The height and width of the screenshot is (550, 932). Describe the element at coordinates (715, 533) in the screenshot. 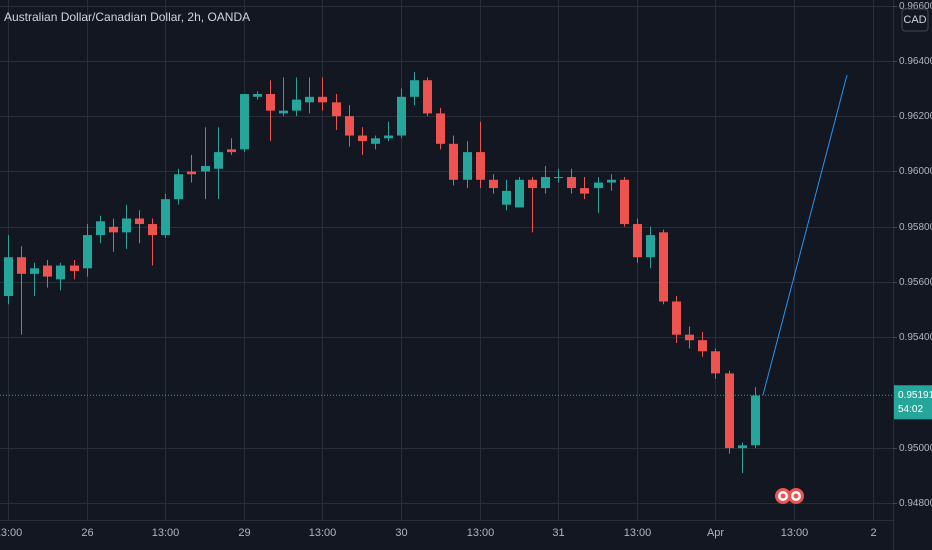

I see `x-tick-label: Apr` at that location.